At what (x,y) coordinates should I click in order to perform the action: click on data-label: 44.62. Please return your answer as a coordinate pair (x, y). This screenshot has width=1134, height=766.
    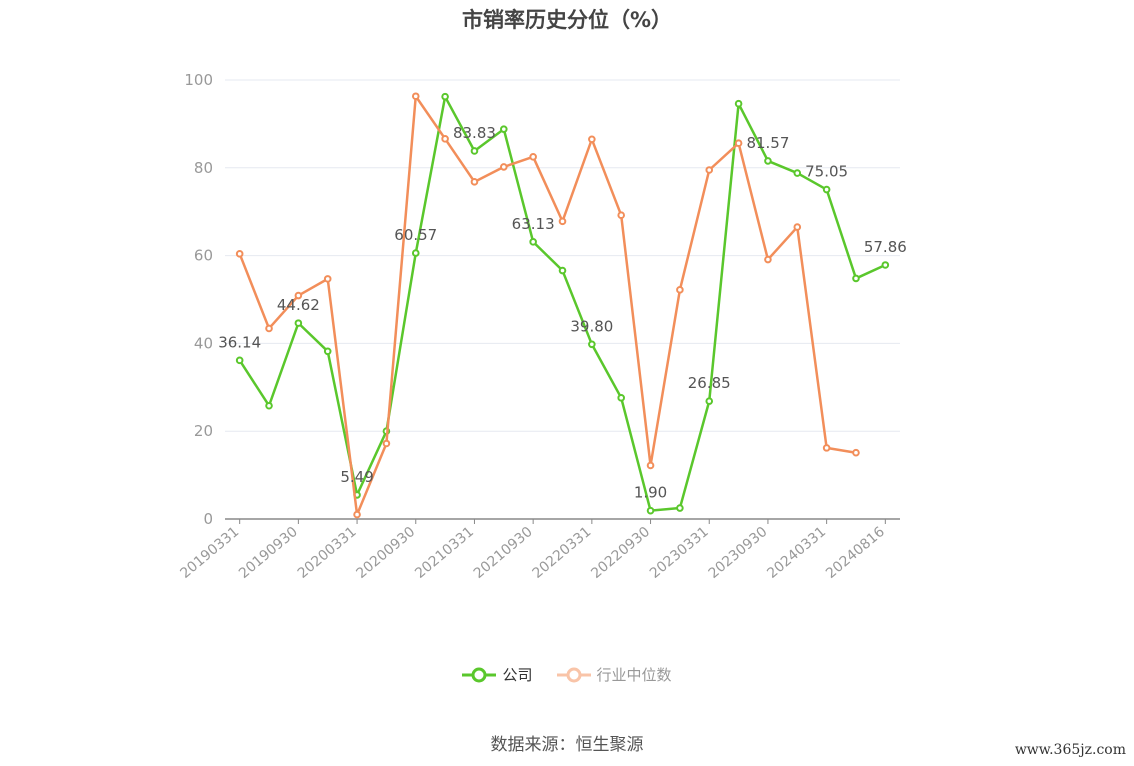
    Looking at the image, I should click on (298, 305).